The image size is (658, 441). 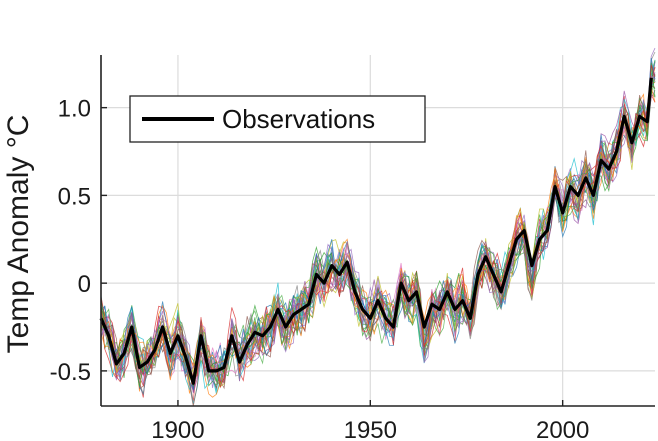 What do you see at coordinates (74, 196) in the screenshot?
I see `y-tick-label-0.5: 0.5` at bounding box center [74, 196].